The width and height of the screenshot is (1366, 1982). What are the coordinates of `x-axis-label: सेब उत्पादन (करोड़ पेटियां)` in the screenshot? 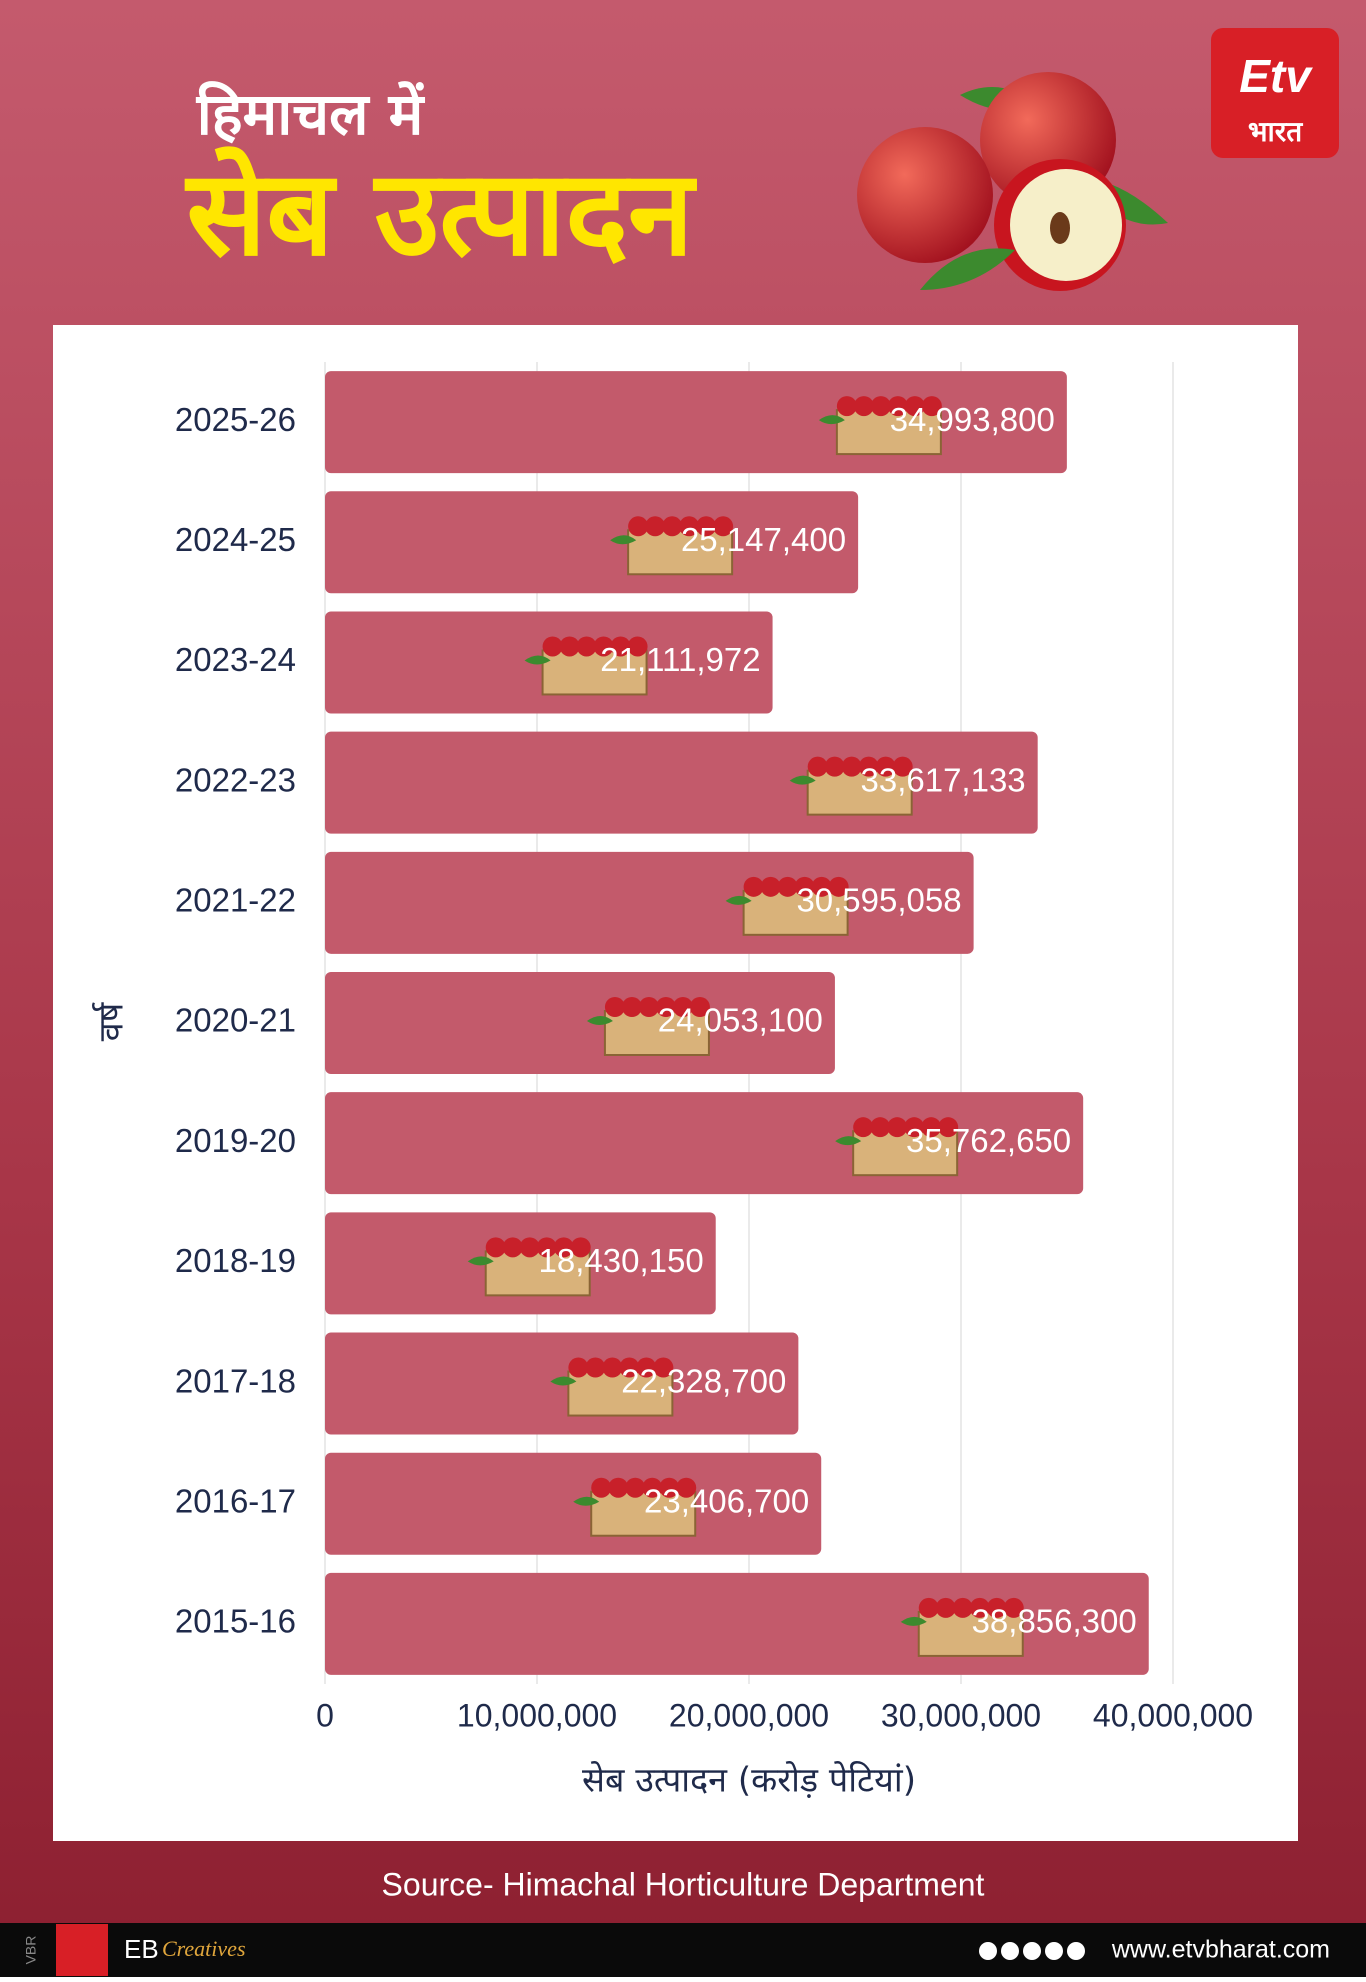 It's located at (749, 1781).